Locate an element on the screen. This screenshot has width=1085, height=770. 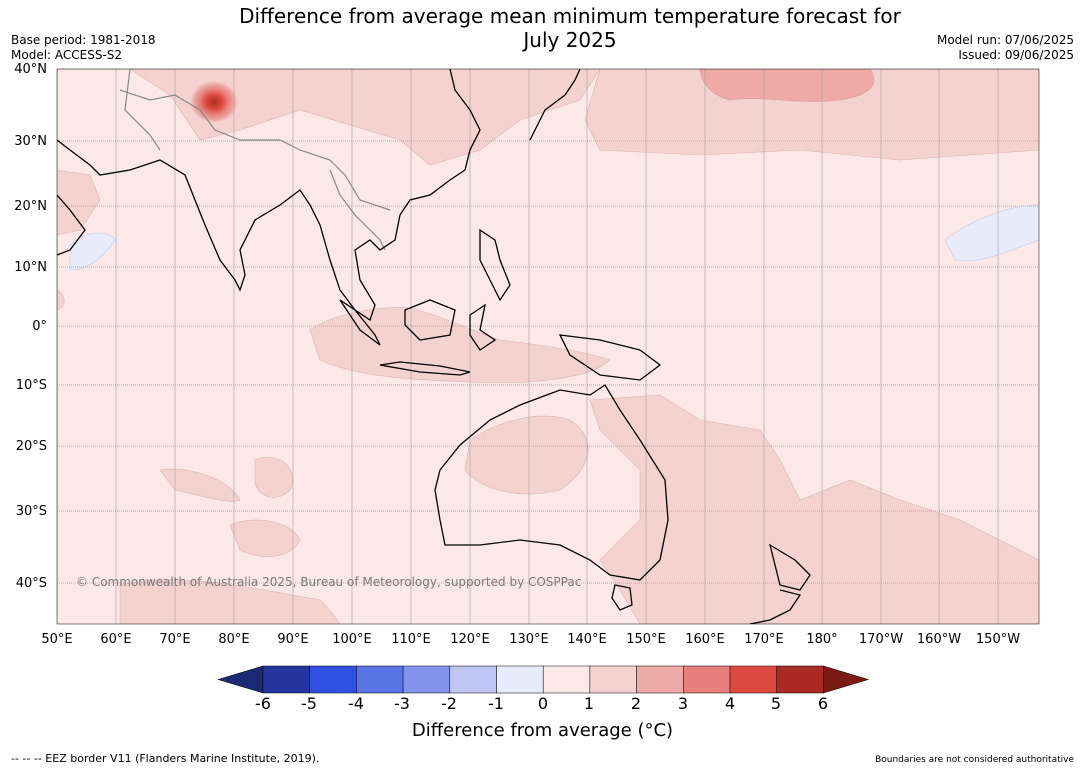
model-info: Base period: 1981-2018 Model: ACCESS-S2 is located at coordinates (83, 48).